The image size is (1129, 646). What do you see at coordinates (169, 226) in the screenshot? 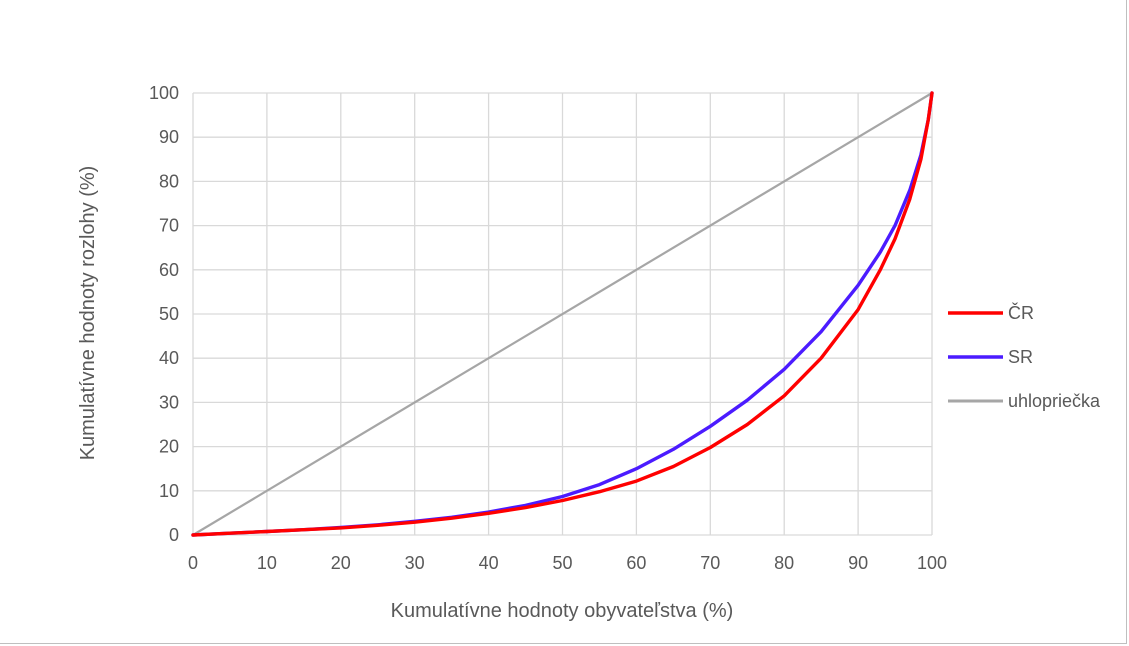
I see `y-tick-label: 70` at bounding box center [169, 226].